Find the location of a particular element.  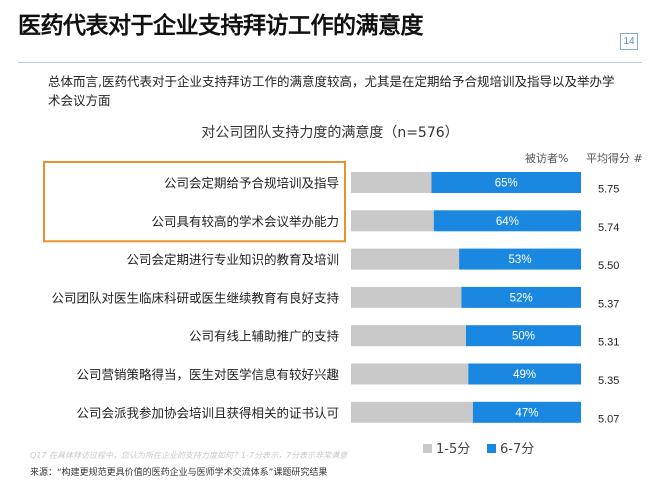

page-title: 医药代表对于企业支持拜访工作的满意度 is located at coordinates (221, 26).